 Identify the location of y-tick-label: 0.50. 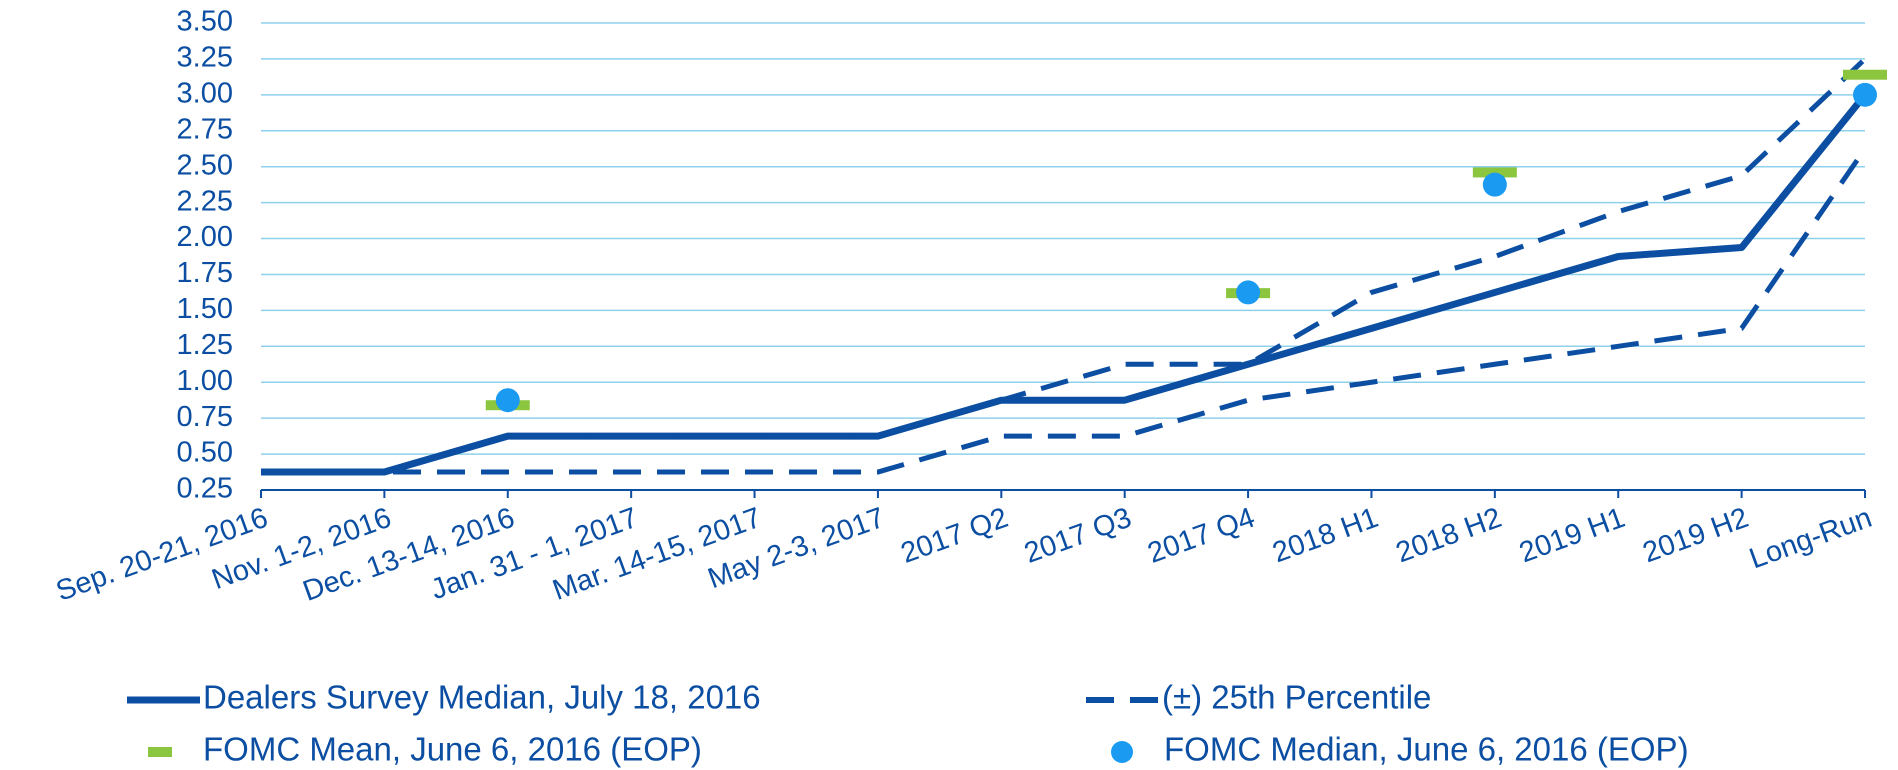
(205, 453).